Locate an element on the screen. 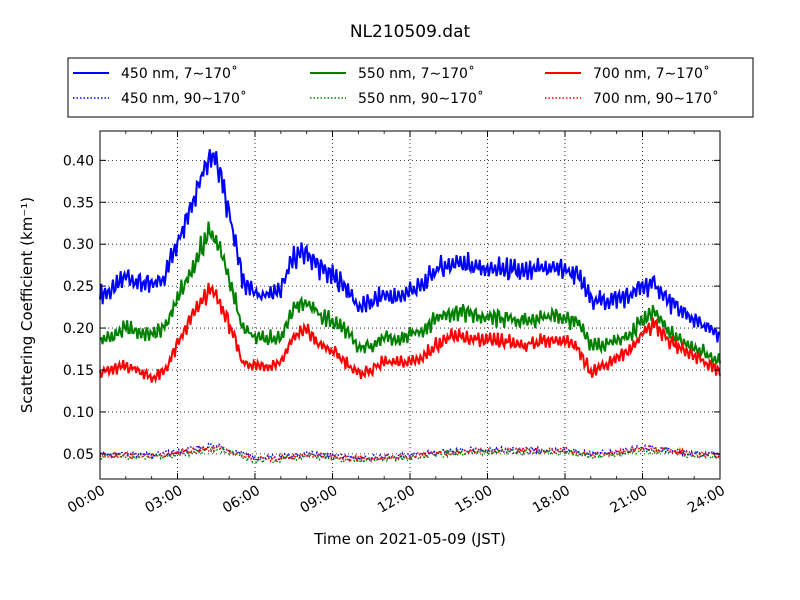 The width and height of the screenshot is (800, 600). y-tick-label: 0.30 is located at coordinates (78, 245).